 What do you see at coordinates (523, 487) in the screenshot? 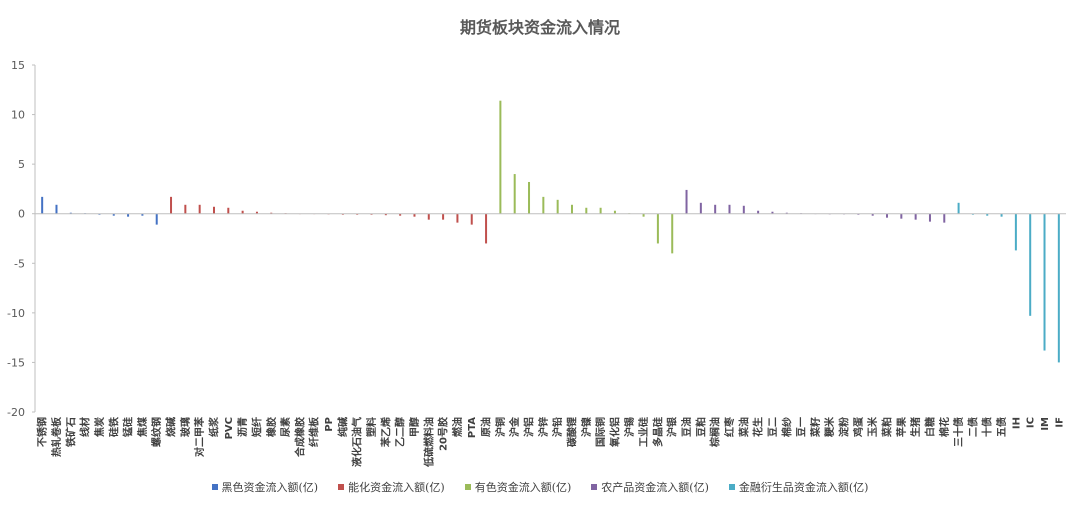
I see `legend-label: 有色资金流入额(亿)` at bounding box center [523, 487].